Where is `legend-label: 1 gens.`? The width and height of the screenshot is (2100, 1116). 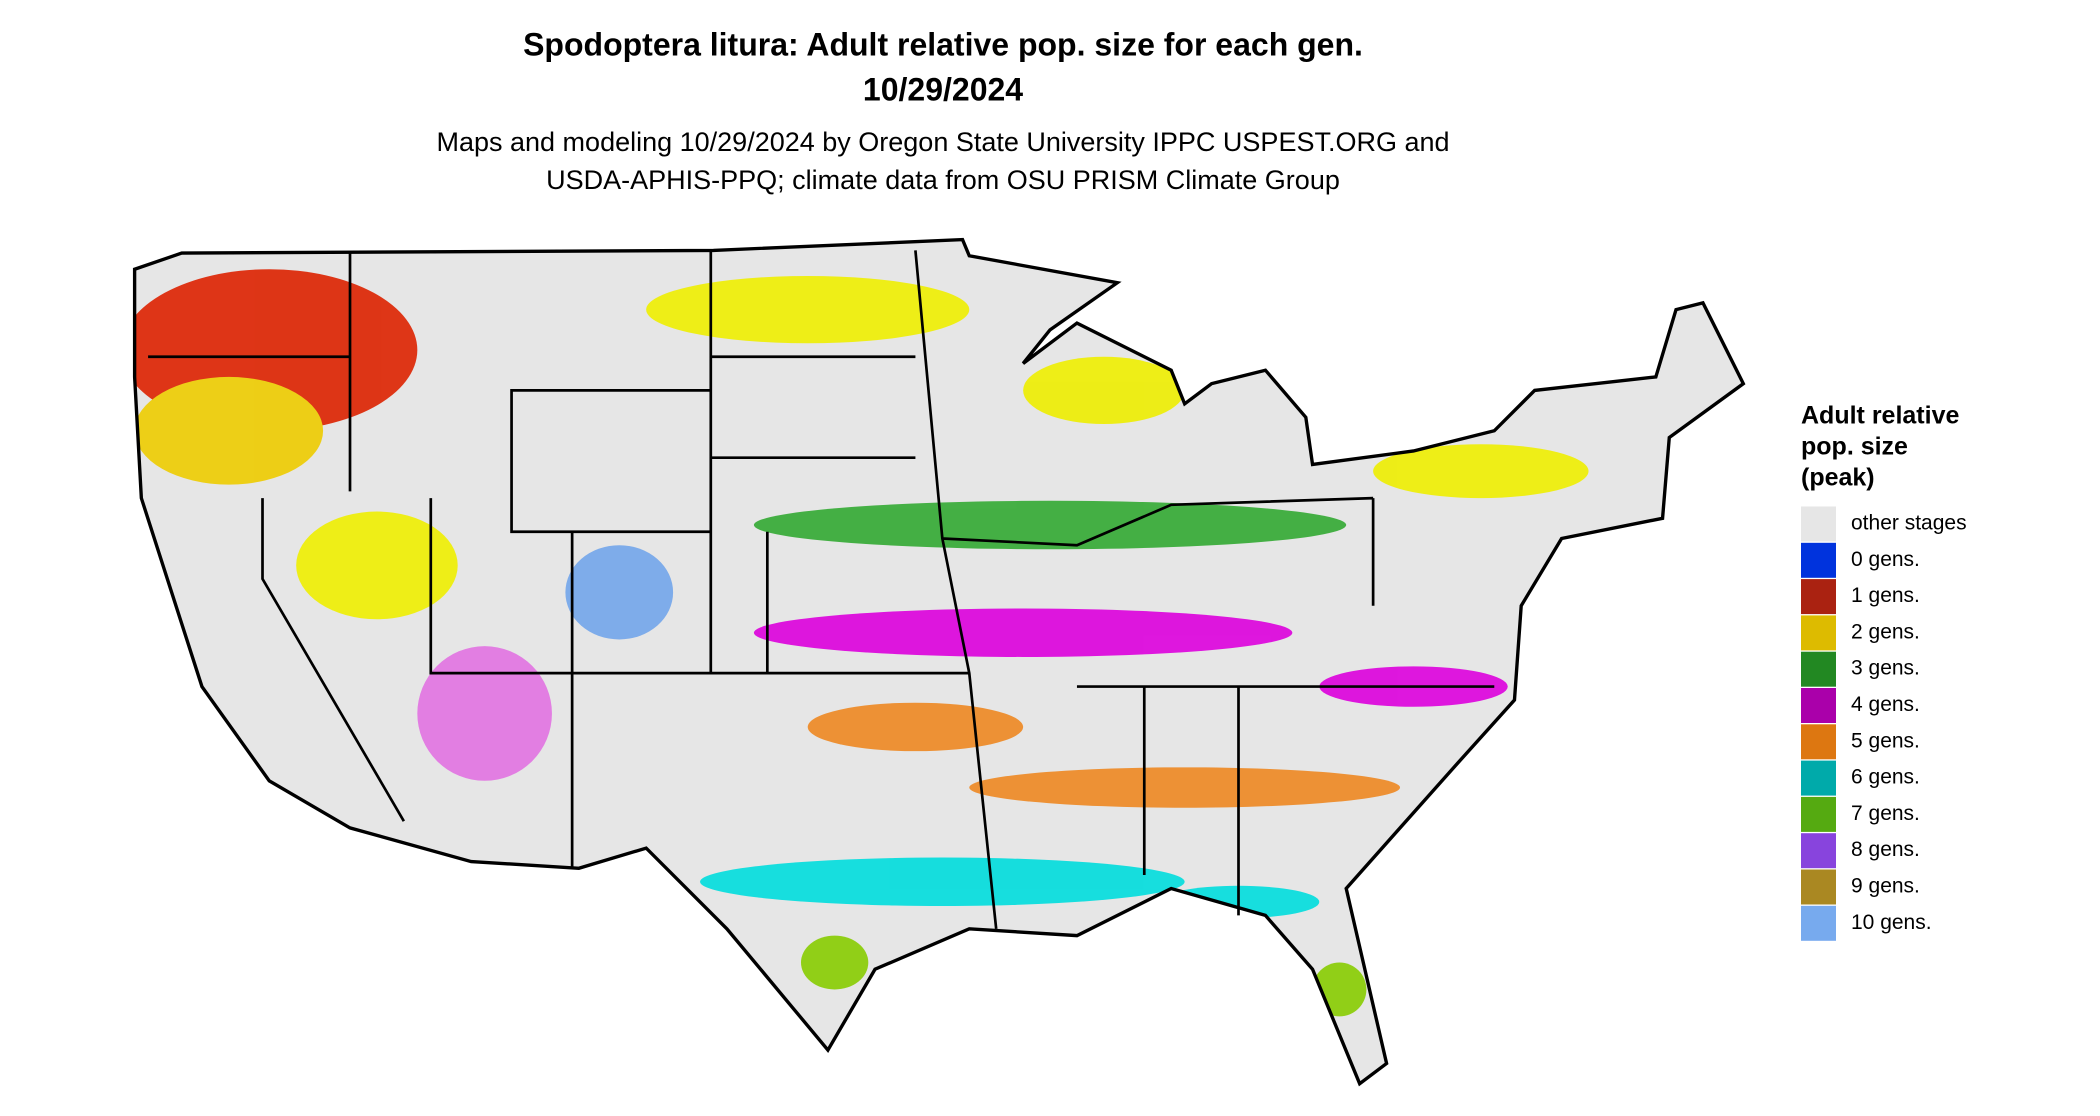 legend-label: 1 gens. is located at coordinates (1885, 595).